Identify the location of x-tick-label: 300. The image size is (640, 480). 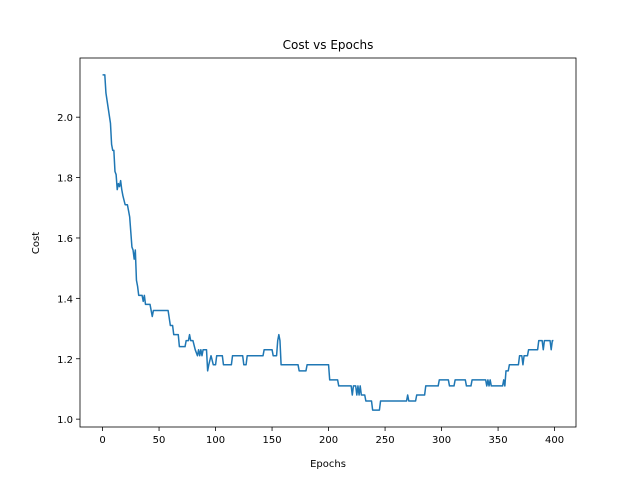
(441, 440).